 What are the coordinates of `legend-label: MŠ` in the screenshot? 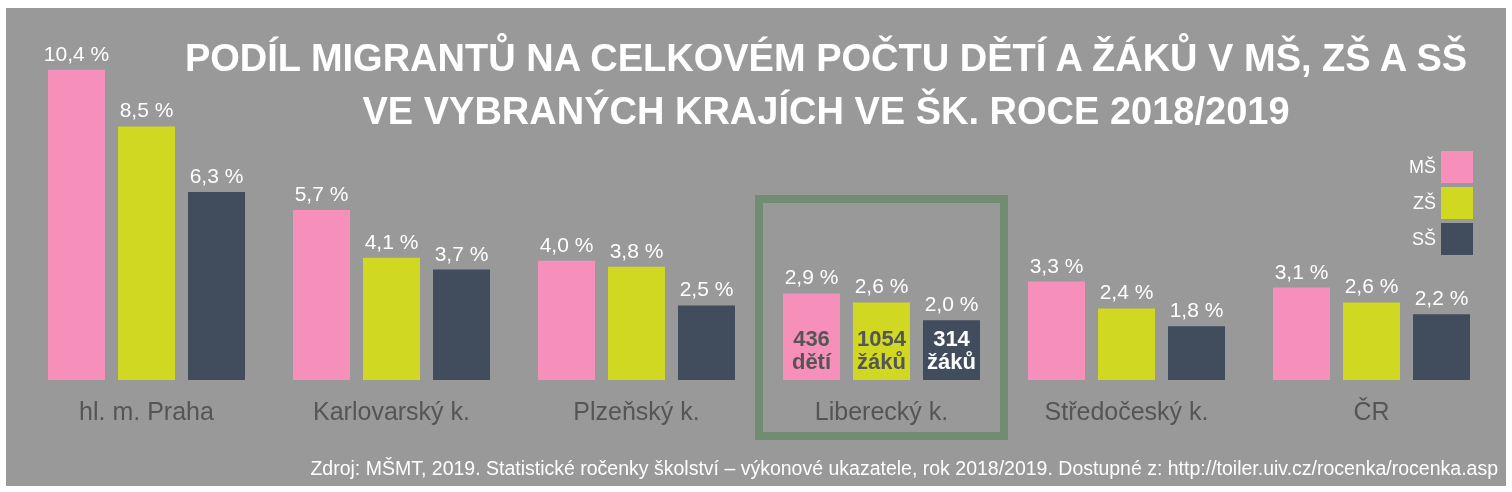 It's located at (1422, 166).